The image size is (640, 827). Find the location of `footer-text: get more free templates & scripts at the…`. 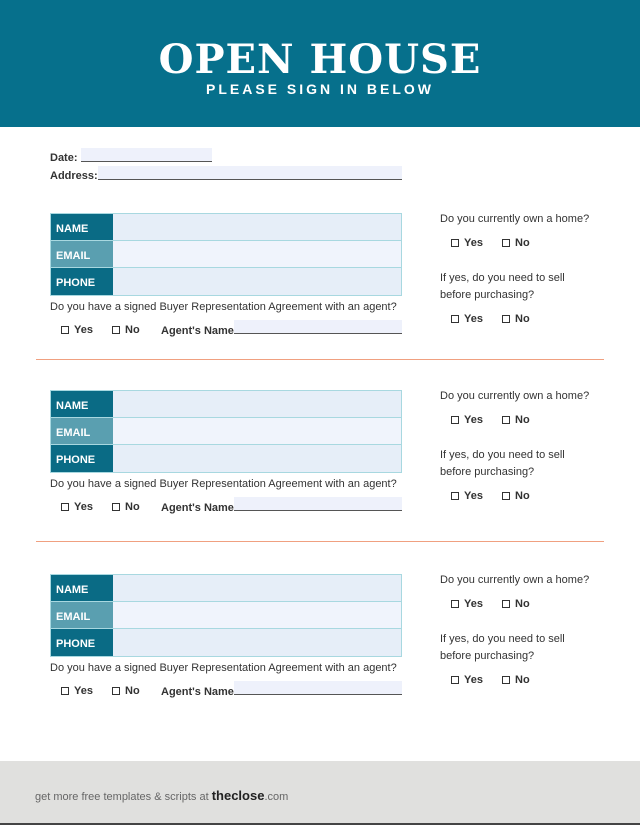

footer-text: get more free templates & scripts at the… is located at coordinates (162, 795).